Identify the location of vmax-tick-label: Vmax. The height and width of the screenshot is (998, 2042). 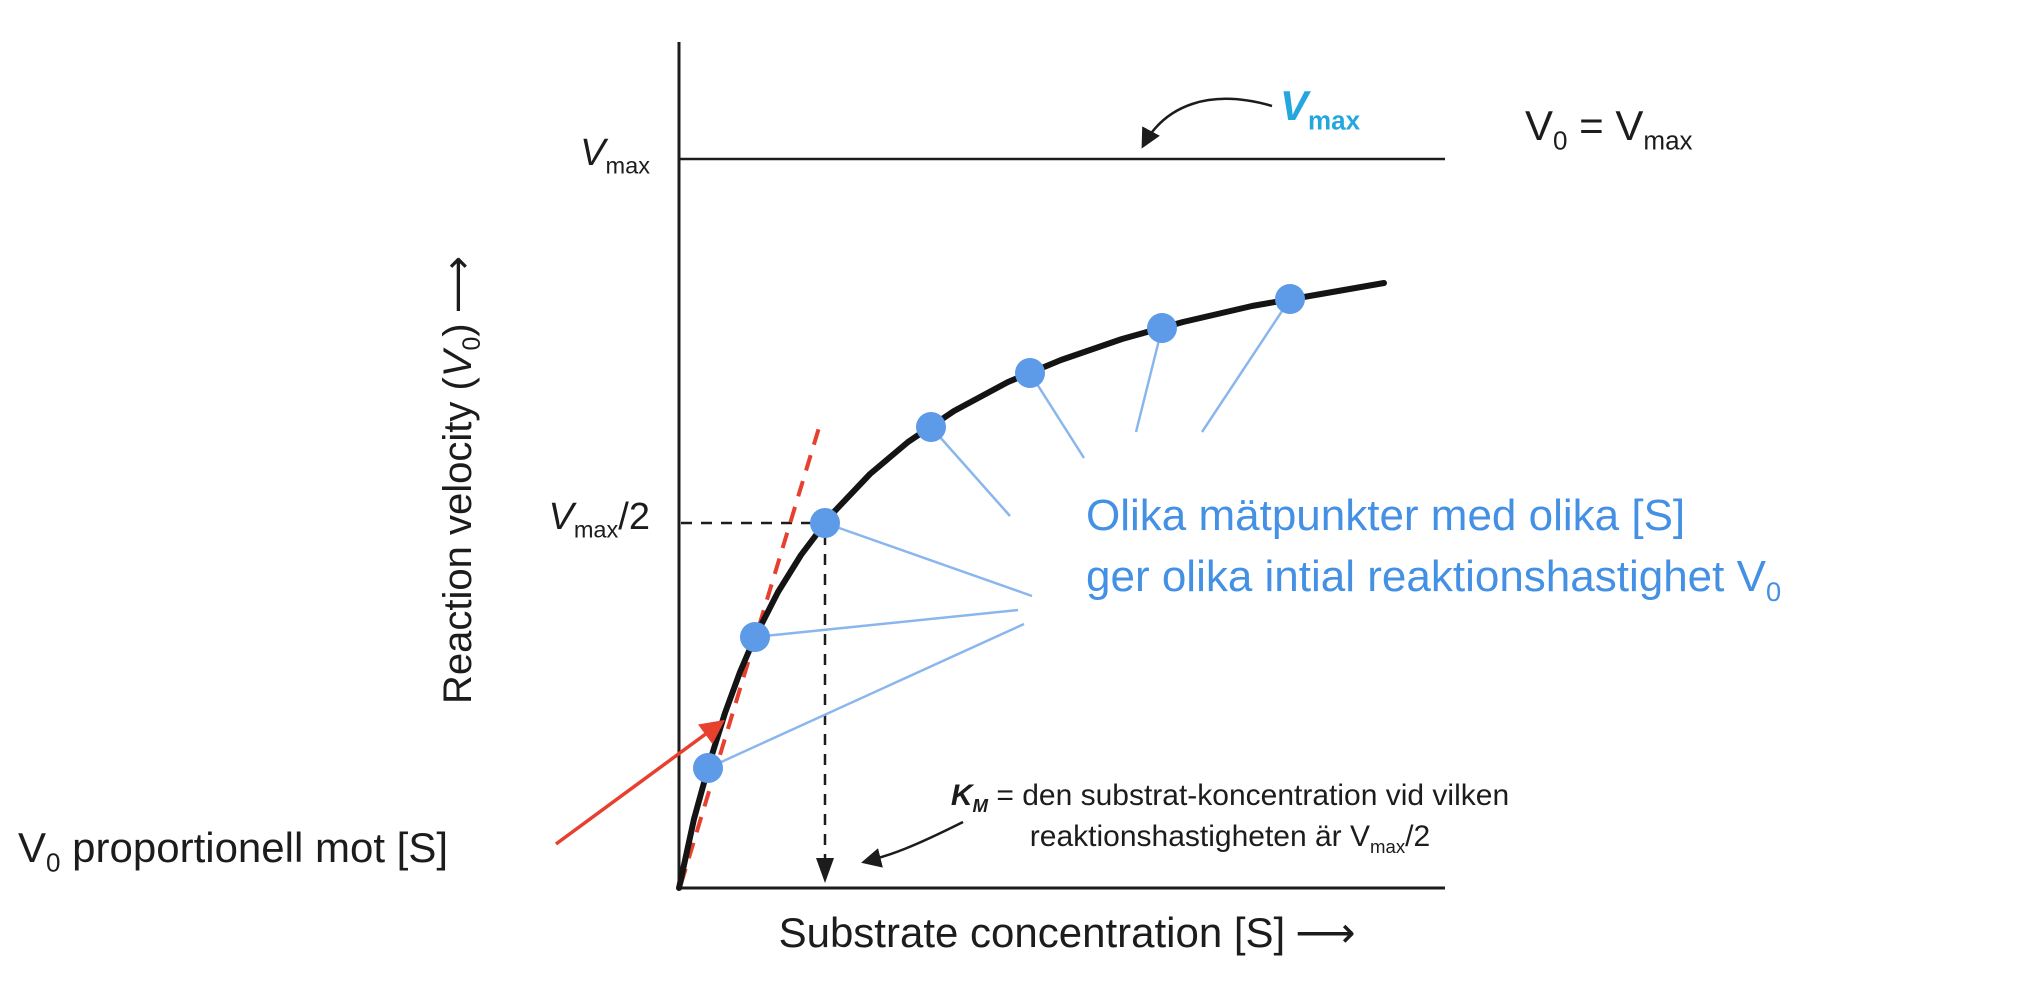
(545, 154).